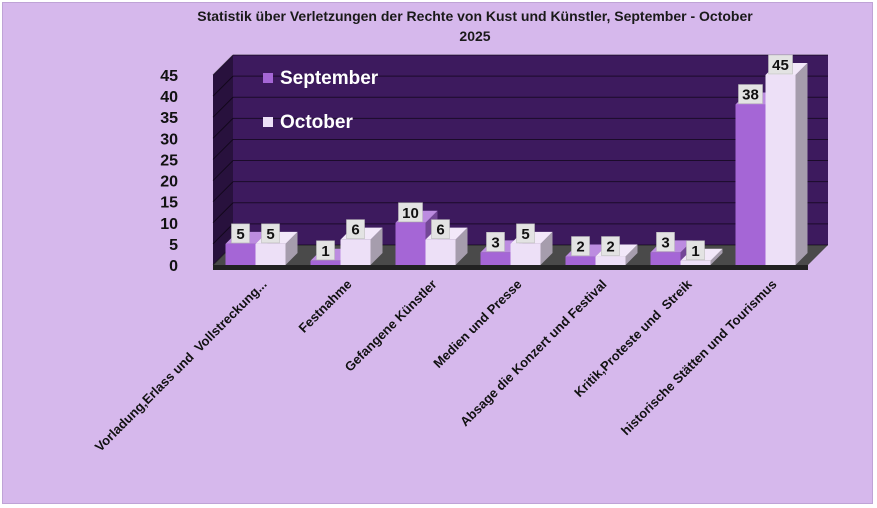 This screenshot has width=877, height=508. What do you see at coordinates (510, 267) in the screenshot?
I see `floor-edge` at bounding box center [510, 267].